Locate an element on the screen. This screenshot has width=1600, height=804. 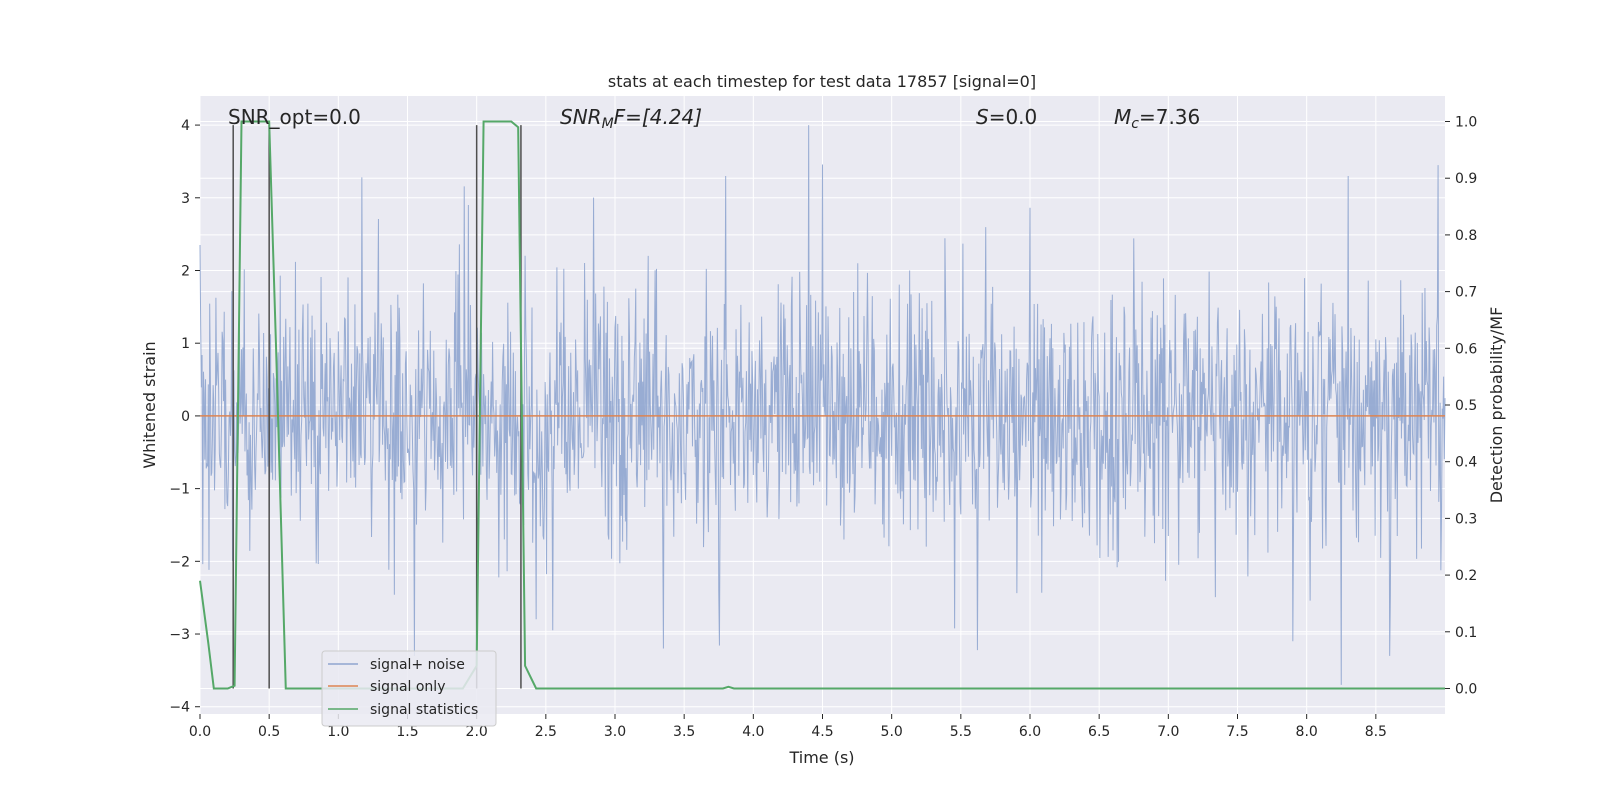
x-tick-label: 7.5 is located at coordinates (1237, 732).